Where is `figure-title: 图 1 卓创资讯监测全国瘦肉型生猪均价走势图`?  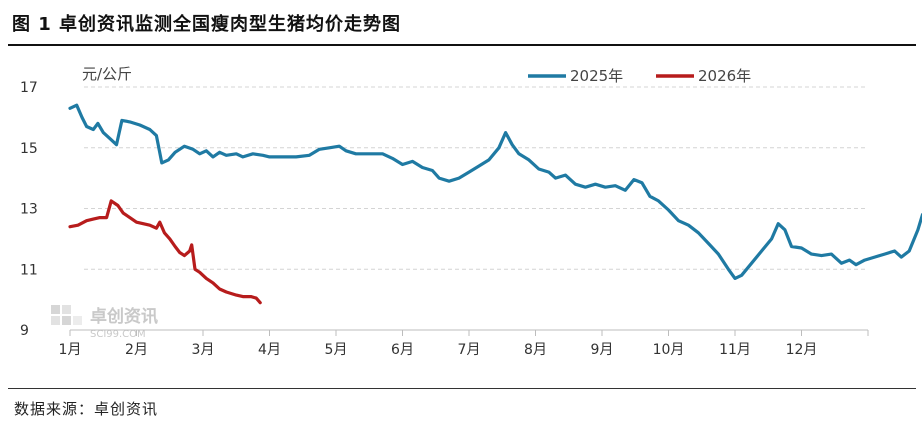 figure-title: 图 1 卓创资讯监测全国瘦肉型生猪均价走势图 is located at coordinates (207, 24).